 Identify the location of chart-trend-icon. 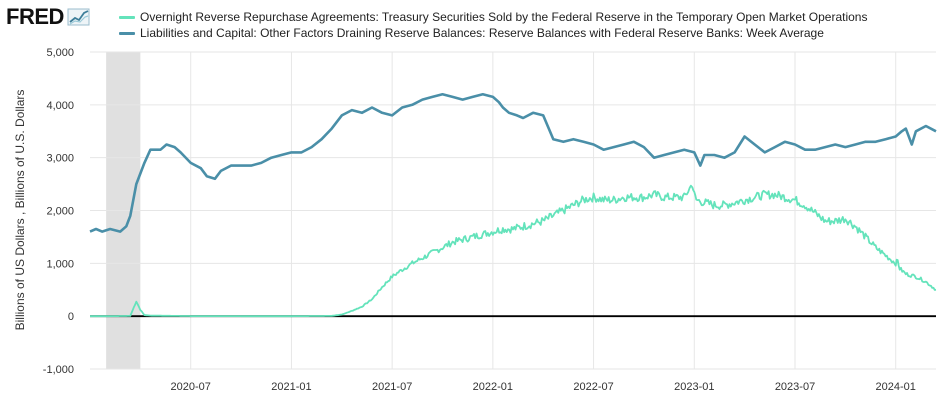
(78, 17).